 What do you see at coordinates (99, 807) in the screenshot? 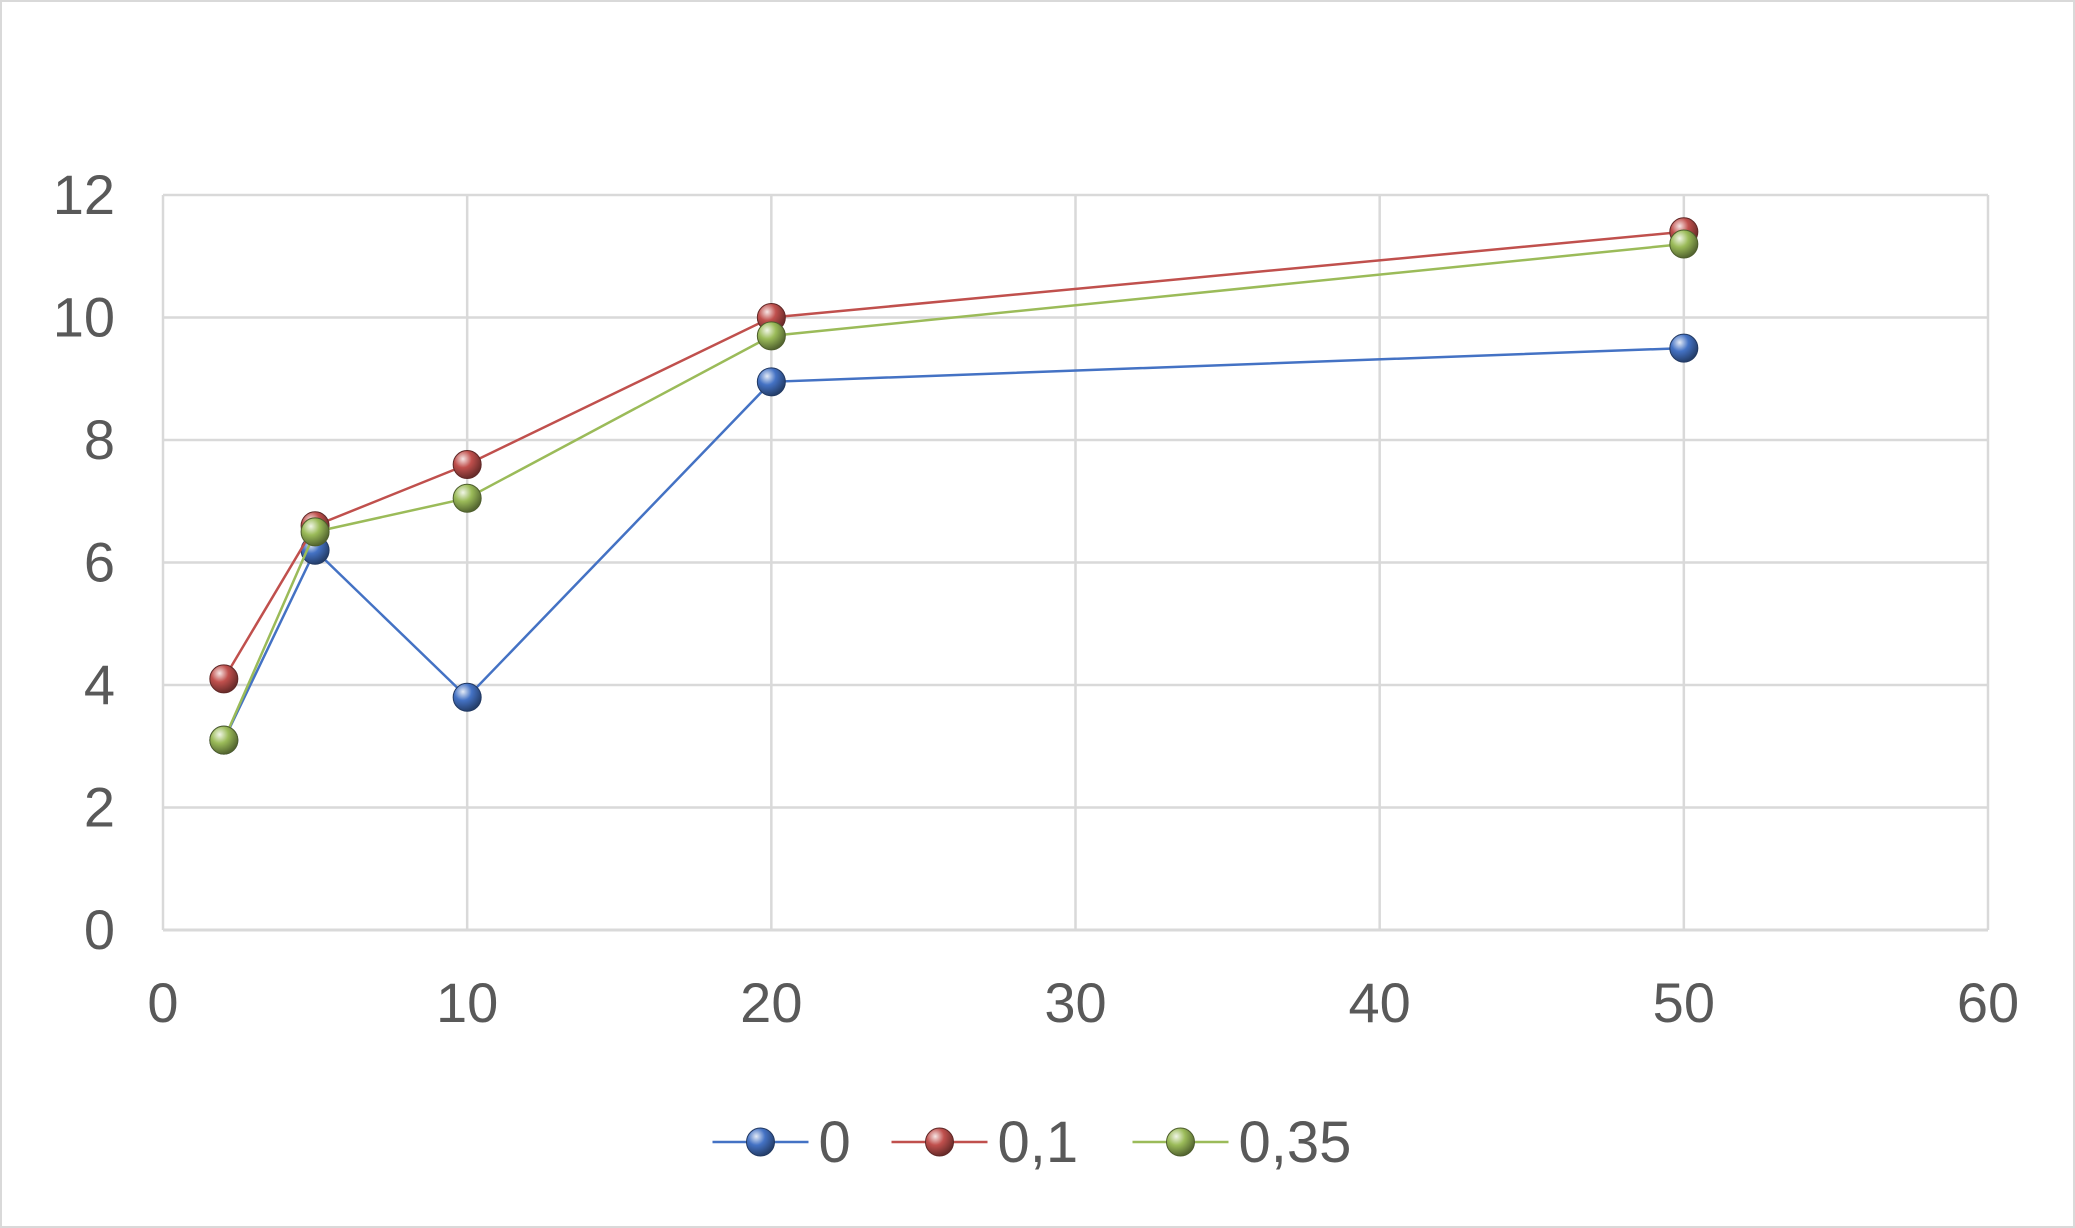
I see `y-tick-label: 2` at bounding box center [99, 807].